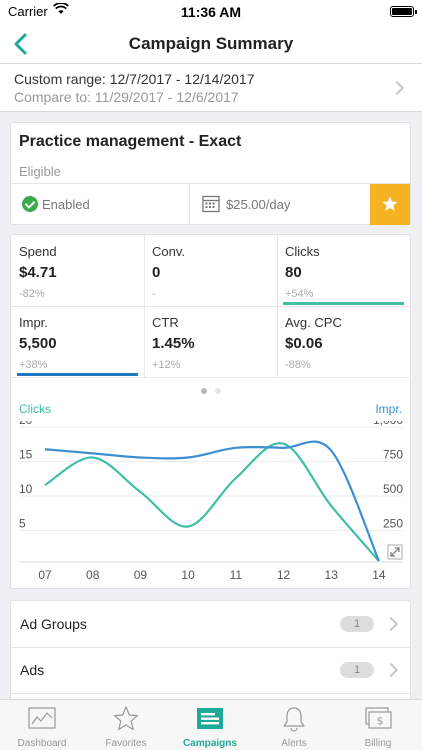 Image resolution: width=422 pixels, height=750 pixels. I want to click on status-bar: Carrier 11:36 AM, so click(211, 12).